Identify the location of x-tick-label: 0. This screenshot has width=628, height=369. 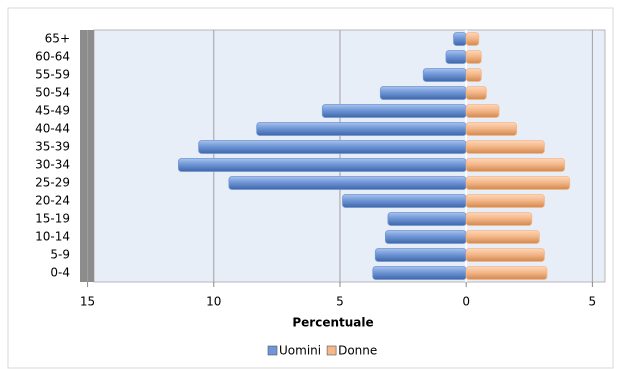
(466, 302).